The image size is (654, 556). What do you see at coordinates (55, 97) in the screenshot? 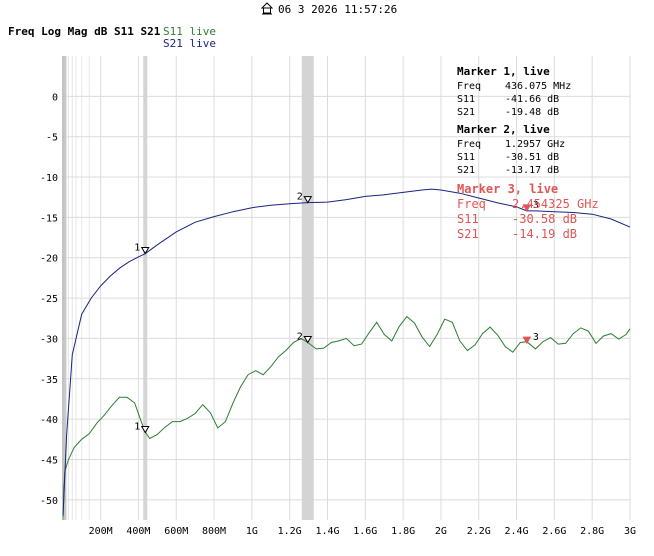
I see `y-tick-label: 0` at bounding box center [55, 97].